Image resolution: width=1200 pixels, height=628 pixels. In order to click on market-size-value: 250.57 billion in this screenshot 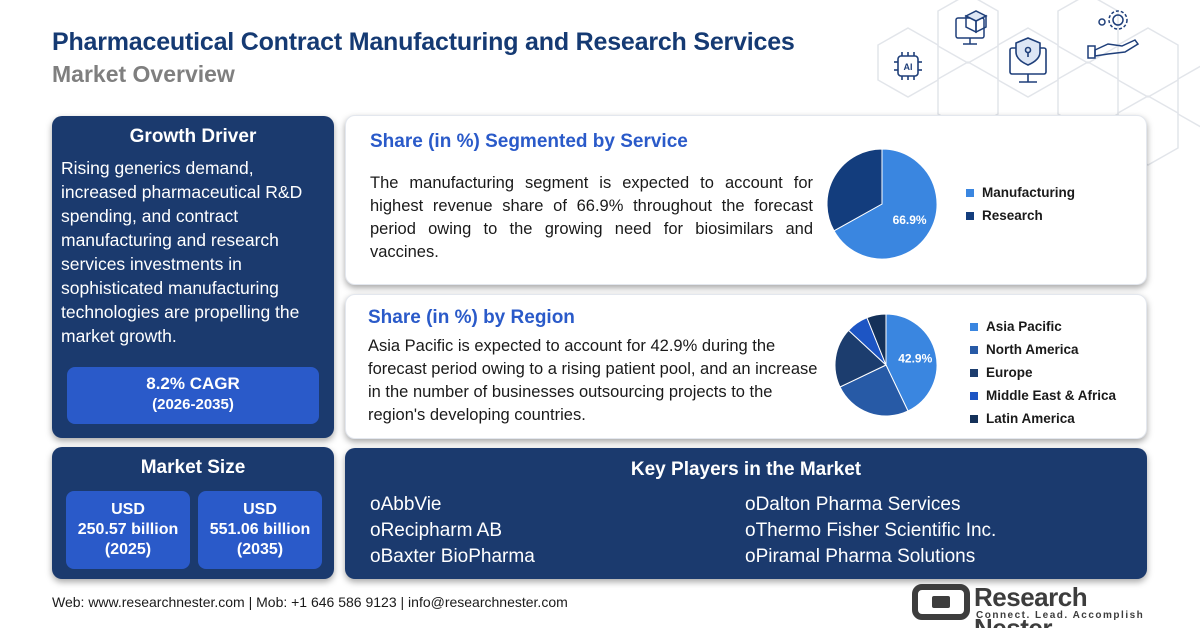, I will do `click(128, 529)`.